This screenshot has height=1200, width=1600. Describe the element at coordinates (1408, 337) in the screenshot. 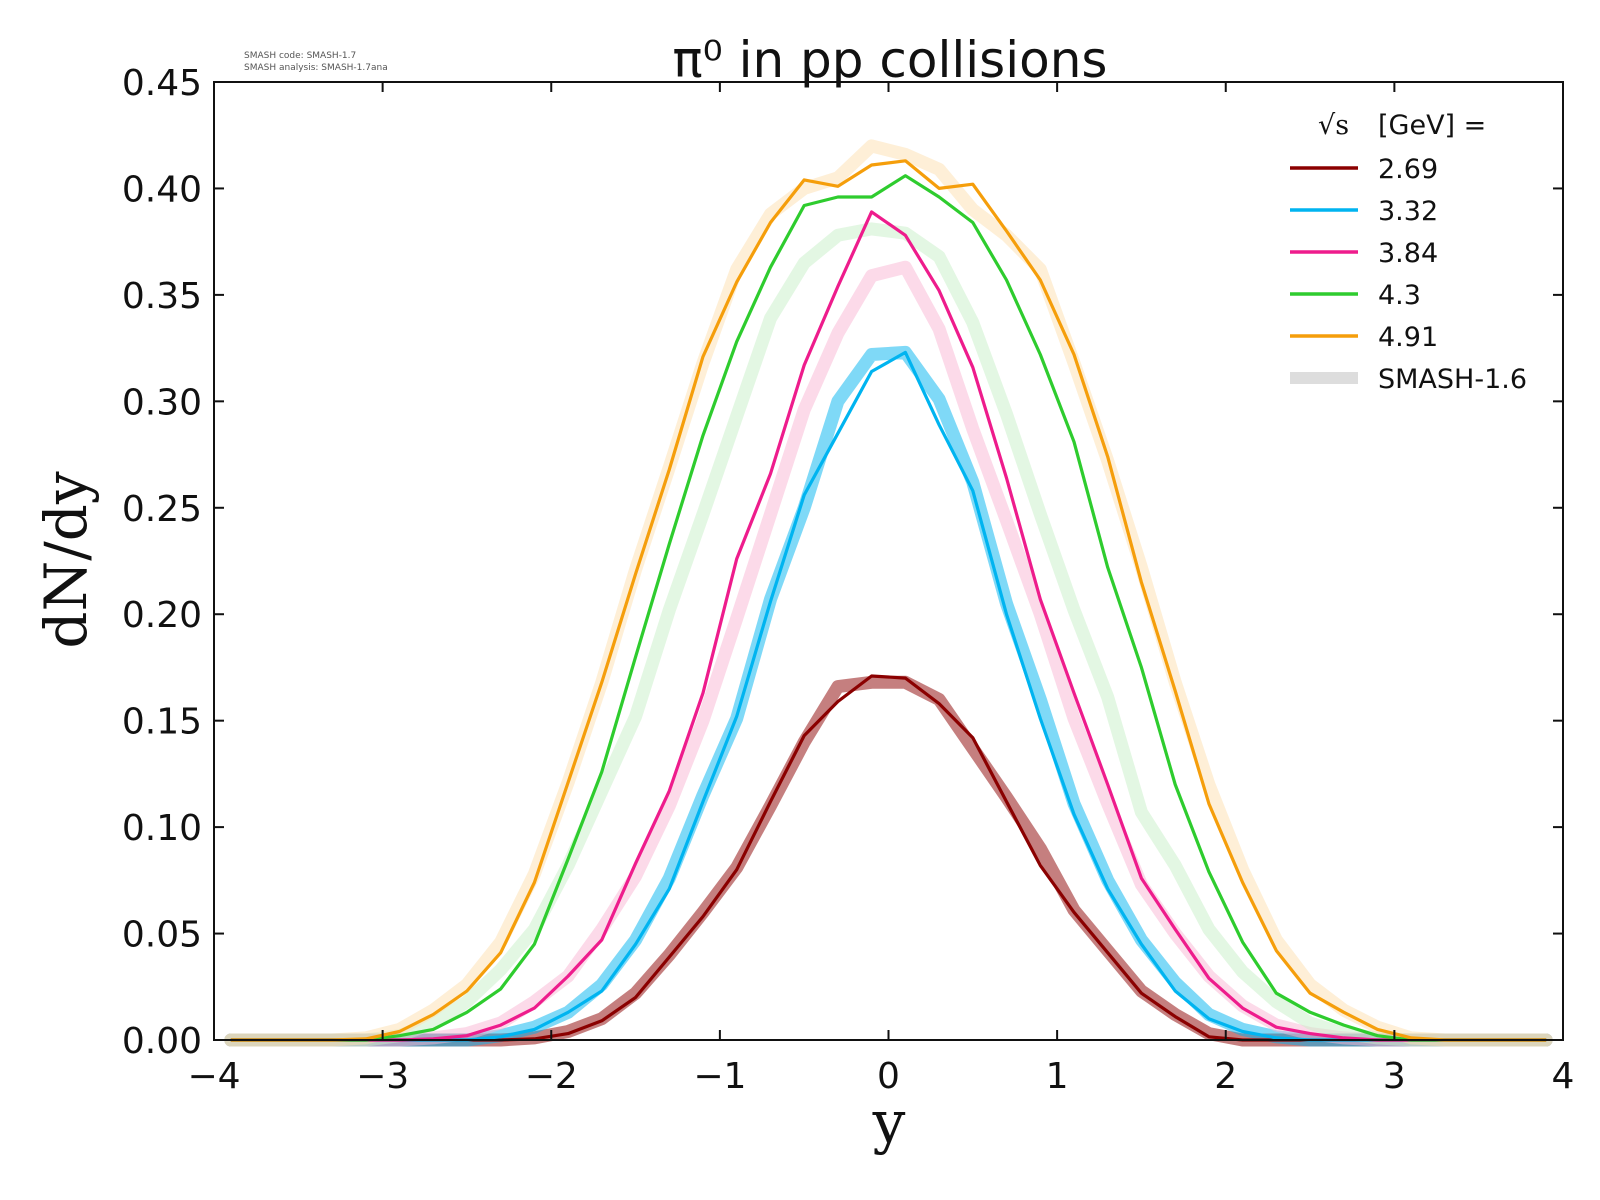

I see `legend-label: 4.91` at that location.